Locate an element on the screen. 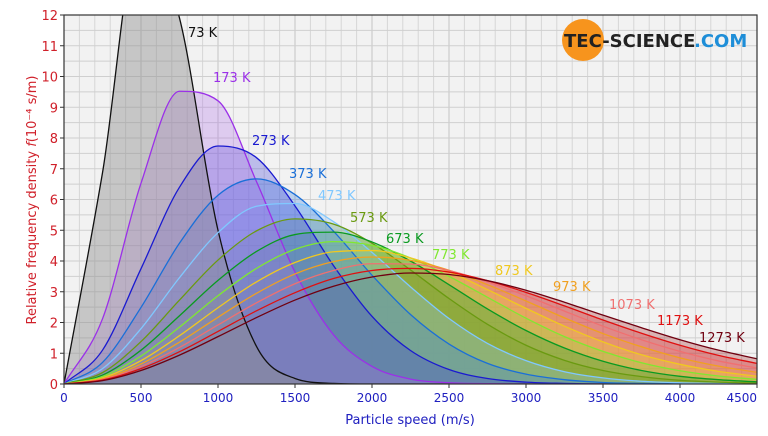 The height and width of the screenshot is (436, 768). y-tick-label: 4 is located at coordinates (54, 262).